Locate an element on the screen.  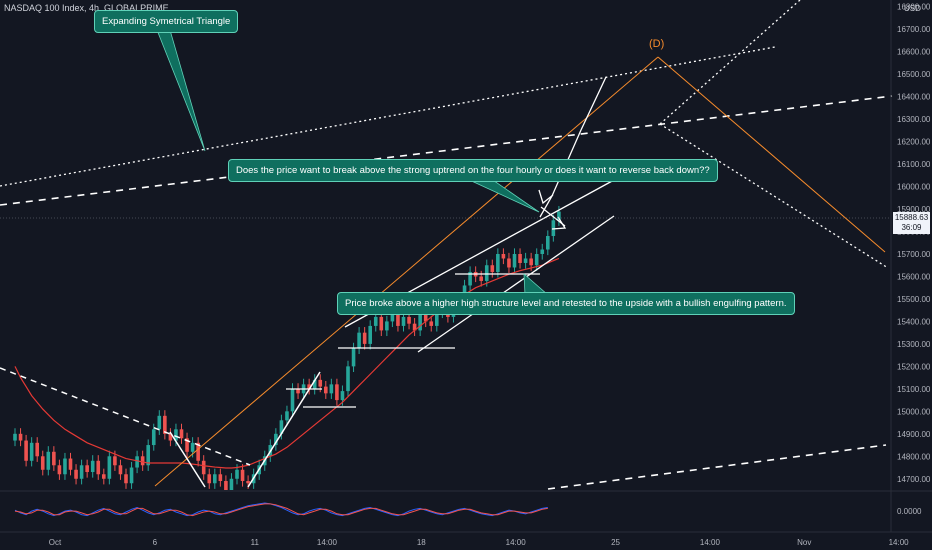
oscillator-red-line is located at coordinates (281, 510).